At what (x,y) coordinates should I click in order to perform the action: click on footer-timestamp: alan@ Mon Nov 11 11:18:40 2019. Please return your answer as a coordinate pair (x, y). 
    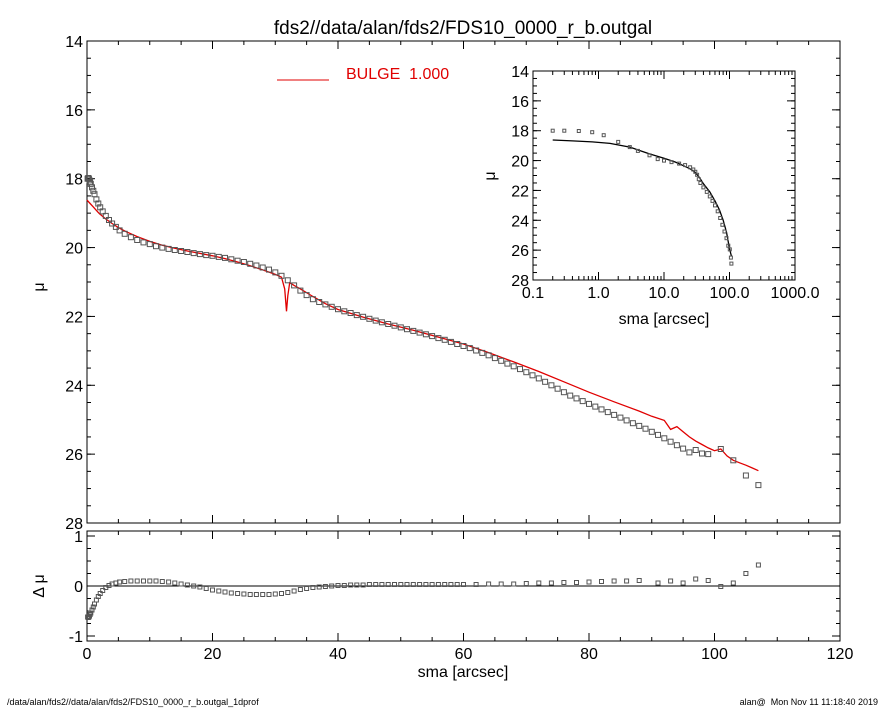
    Looking at the image, I should click on (809, 702).